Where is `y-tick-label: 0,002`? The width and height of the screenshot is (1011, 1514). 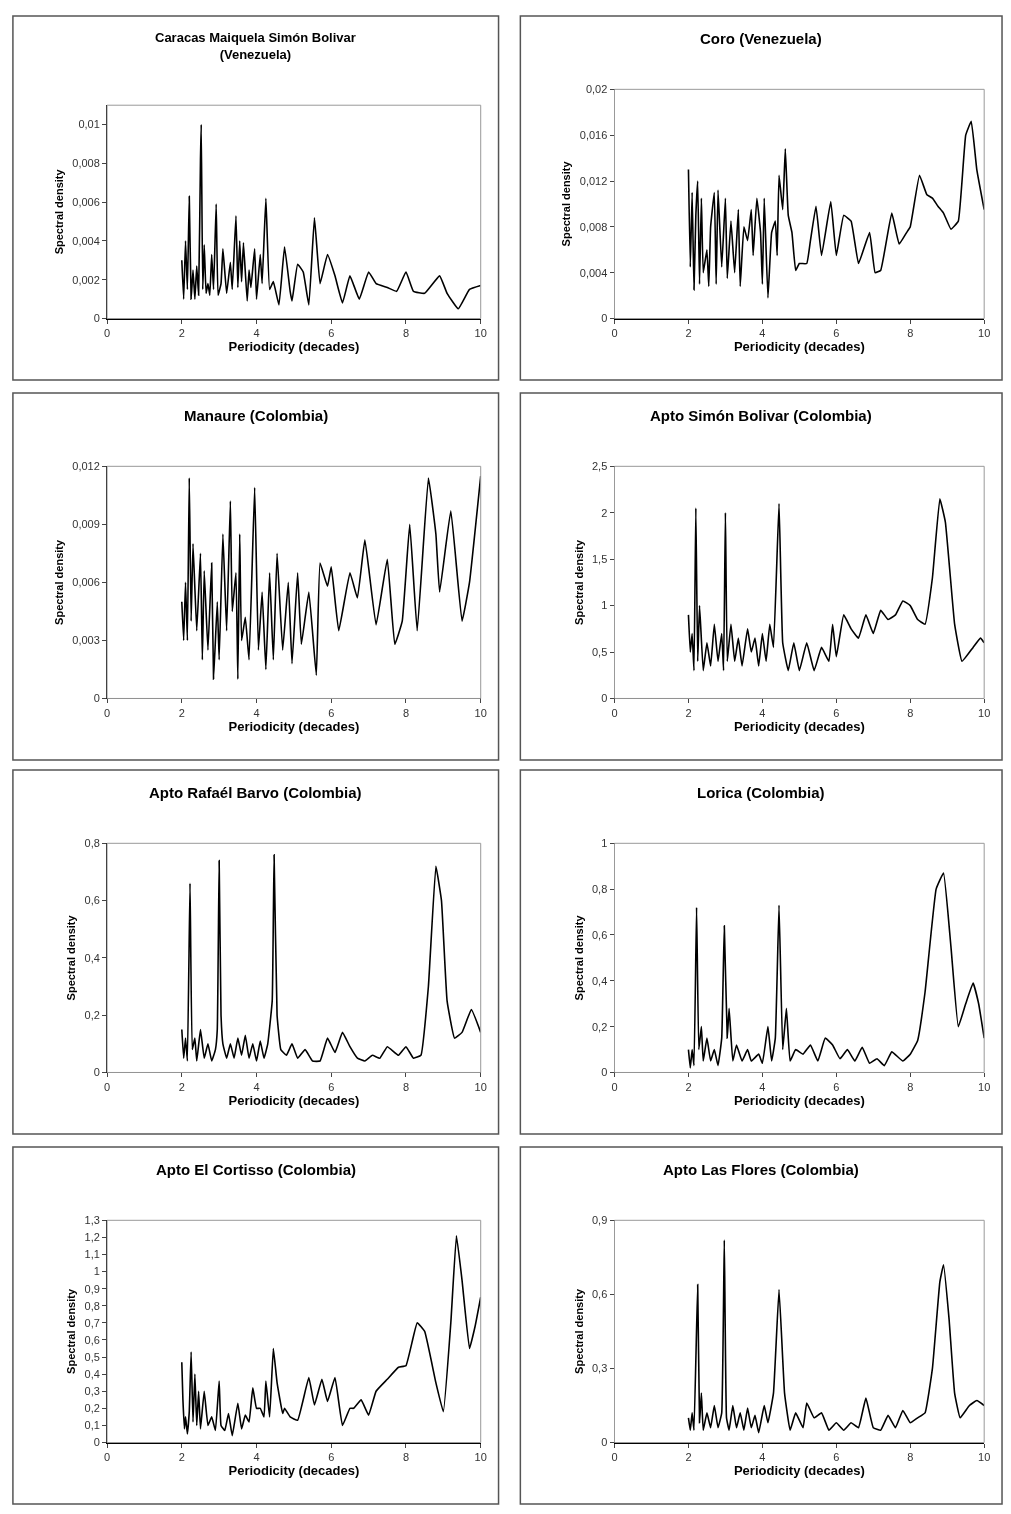
y-tick-label: 0,002 is located at coordinates (86, 279).